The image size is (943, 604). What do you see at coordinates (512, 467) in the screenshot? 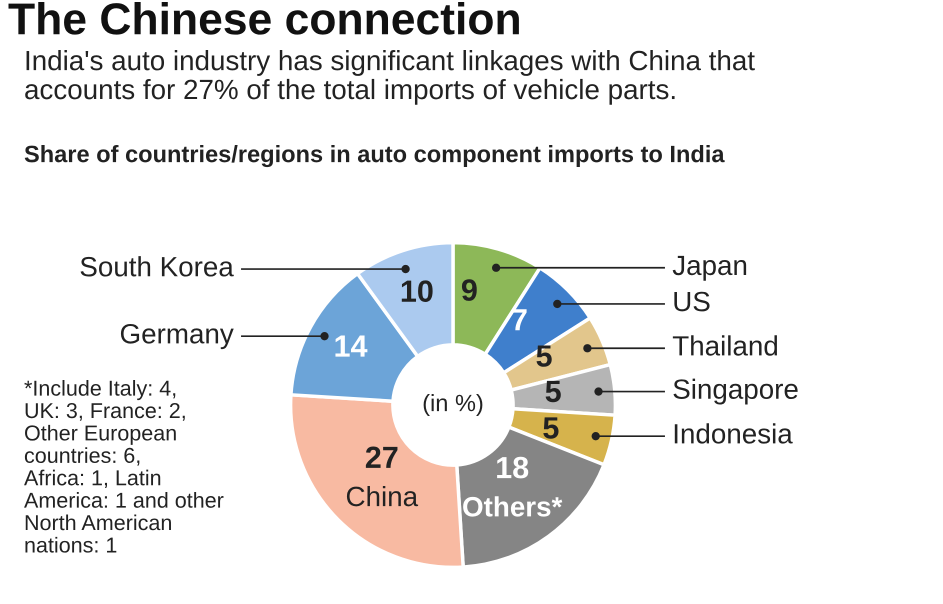
I see `data-label: 18` at bounding box center [512, 467].